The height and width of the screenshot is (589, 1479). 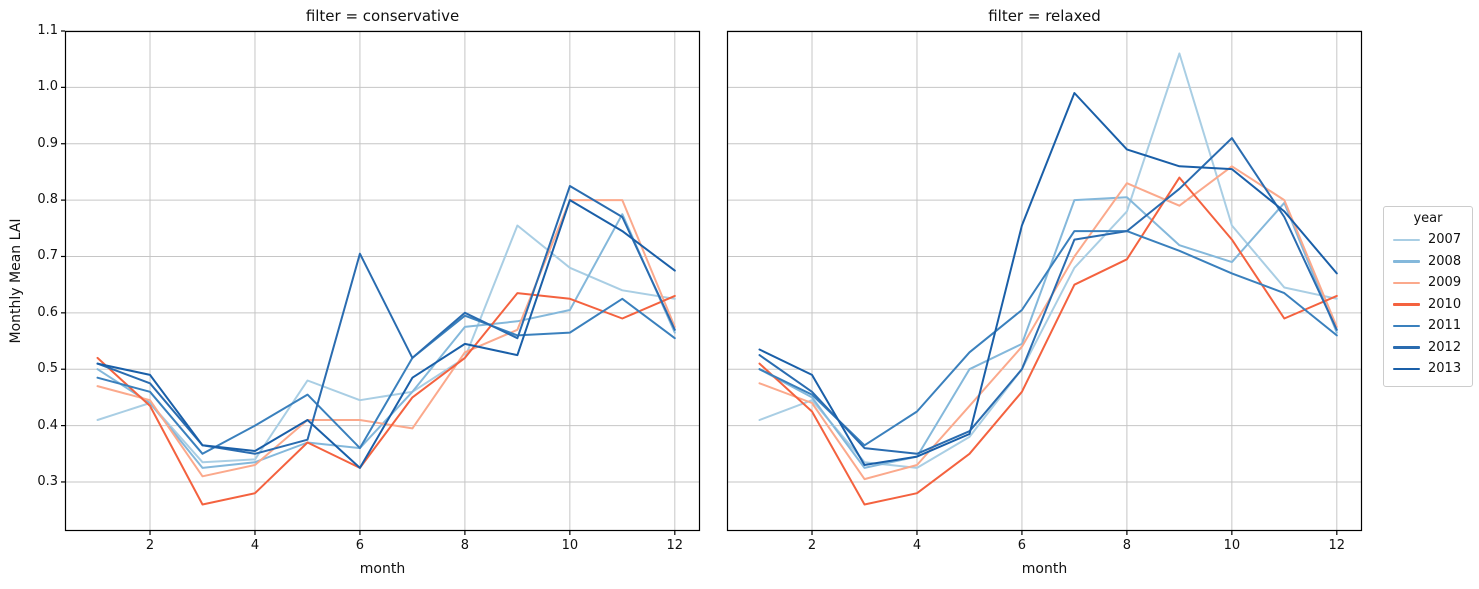 I want to click on series-line-2010, so click(x=386, y=399).